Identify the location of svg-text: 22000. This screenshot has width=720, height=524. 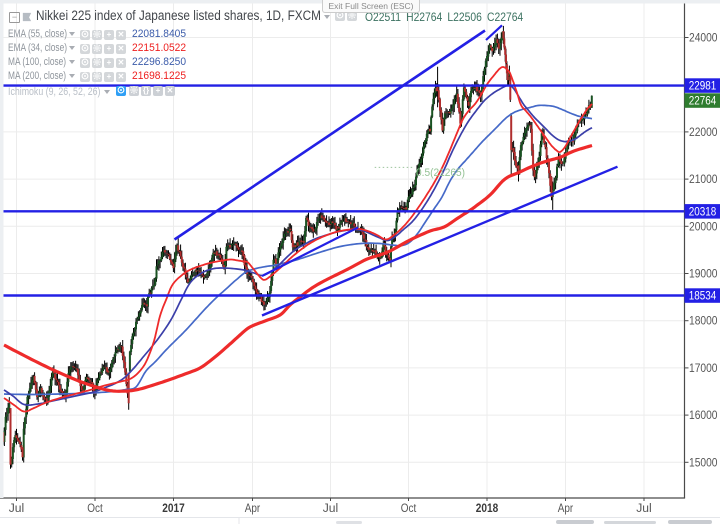
(703, 133).